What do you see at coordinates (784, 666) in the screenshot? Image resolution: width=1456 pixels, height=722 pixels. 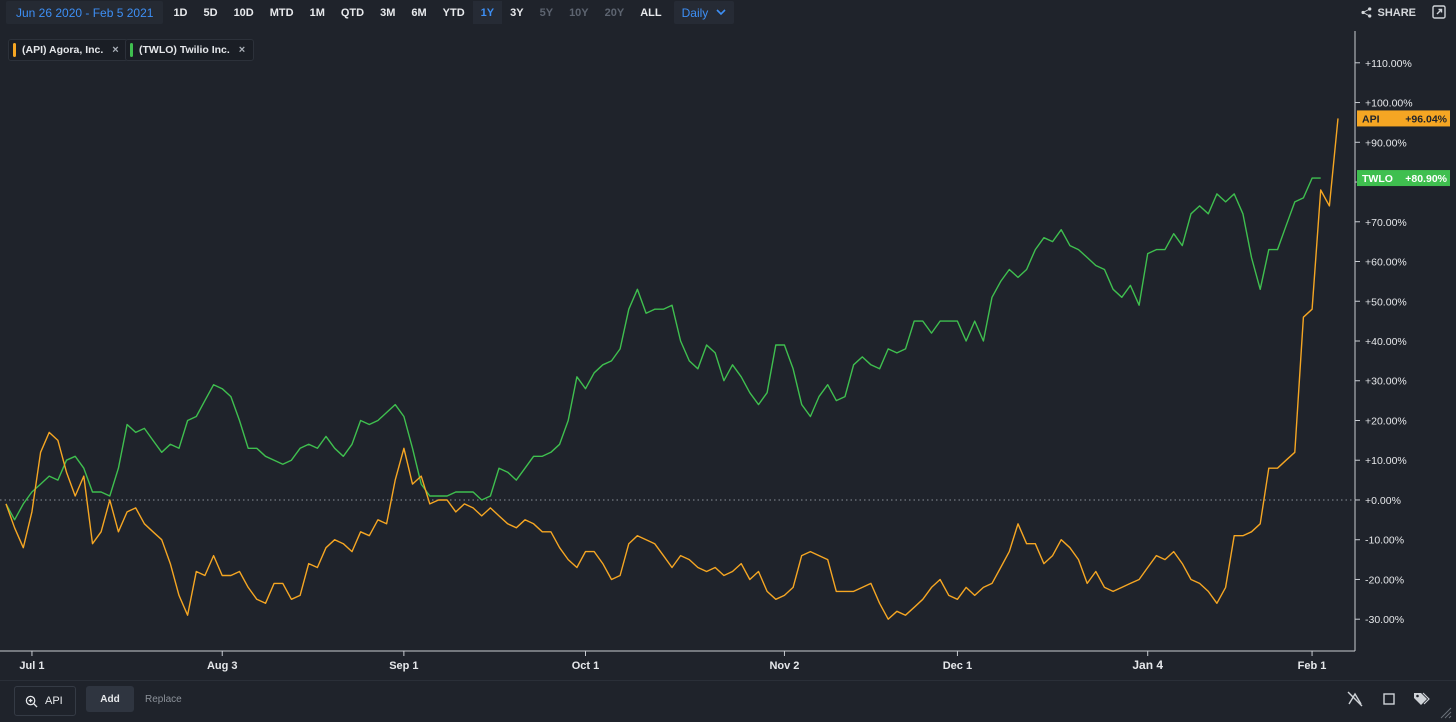 I see `x-tick-label: Nov 2` at bounding box center [784, 666].